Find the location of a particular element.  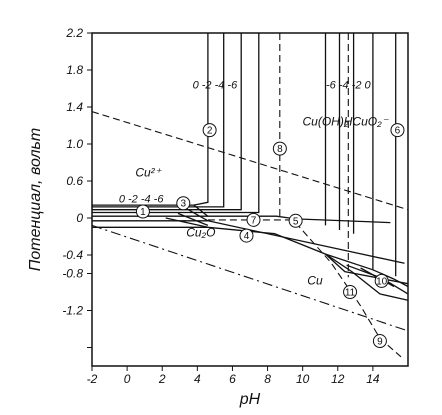

y-tick-label: 2.2 is located at coordinates (74, 33).